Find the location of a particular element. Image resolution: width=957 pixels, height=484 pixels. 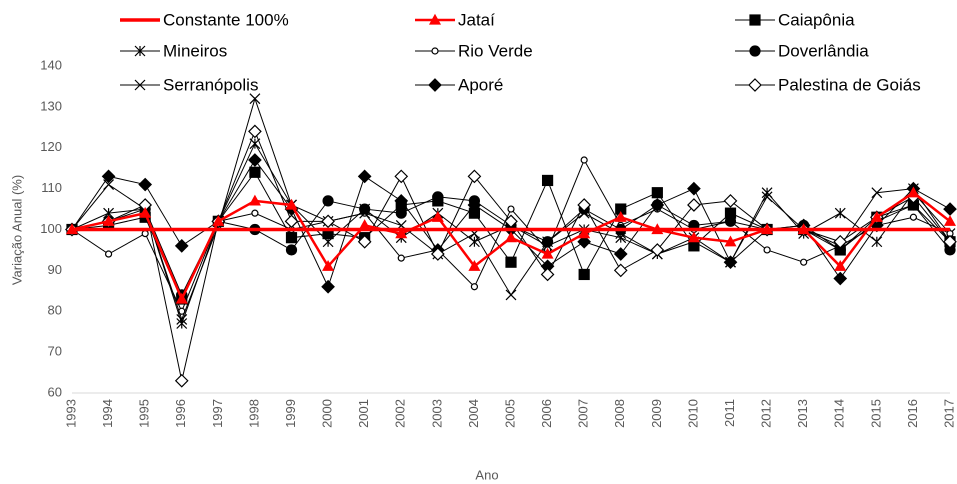

legend-label: Rio Verde is located at coordinates (495, 50).